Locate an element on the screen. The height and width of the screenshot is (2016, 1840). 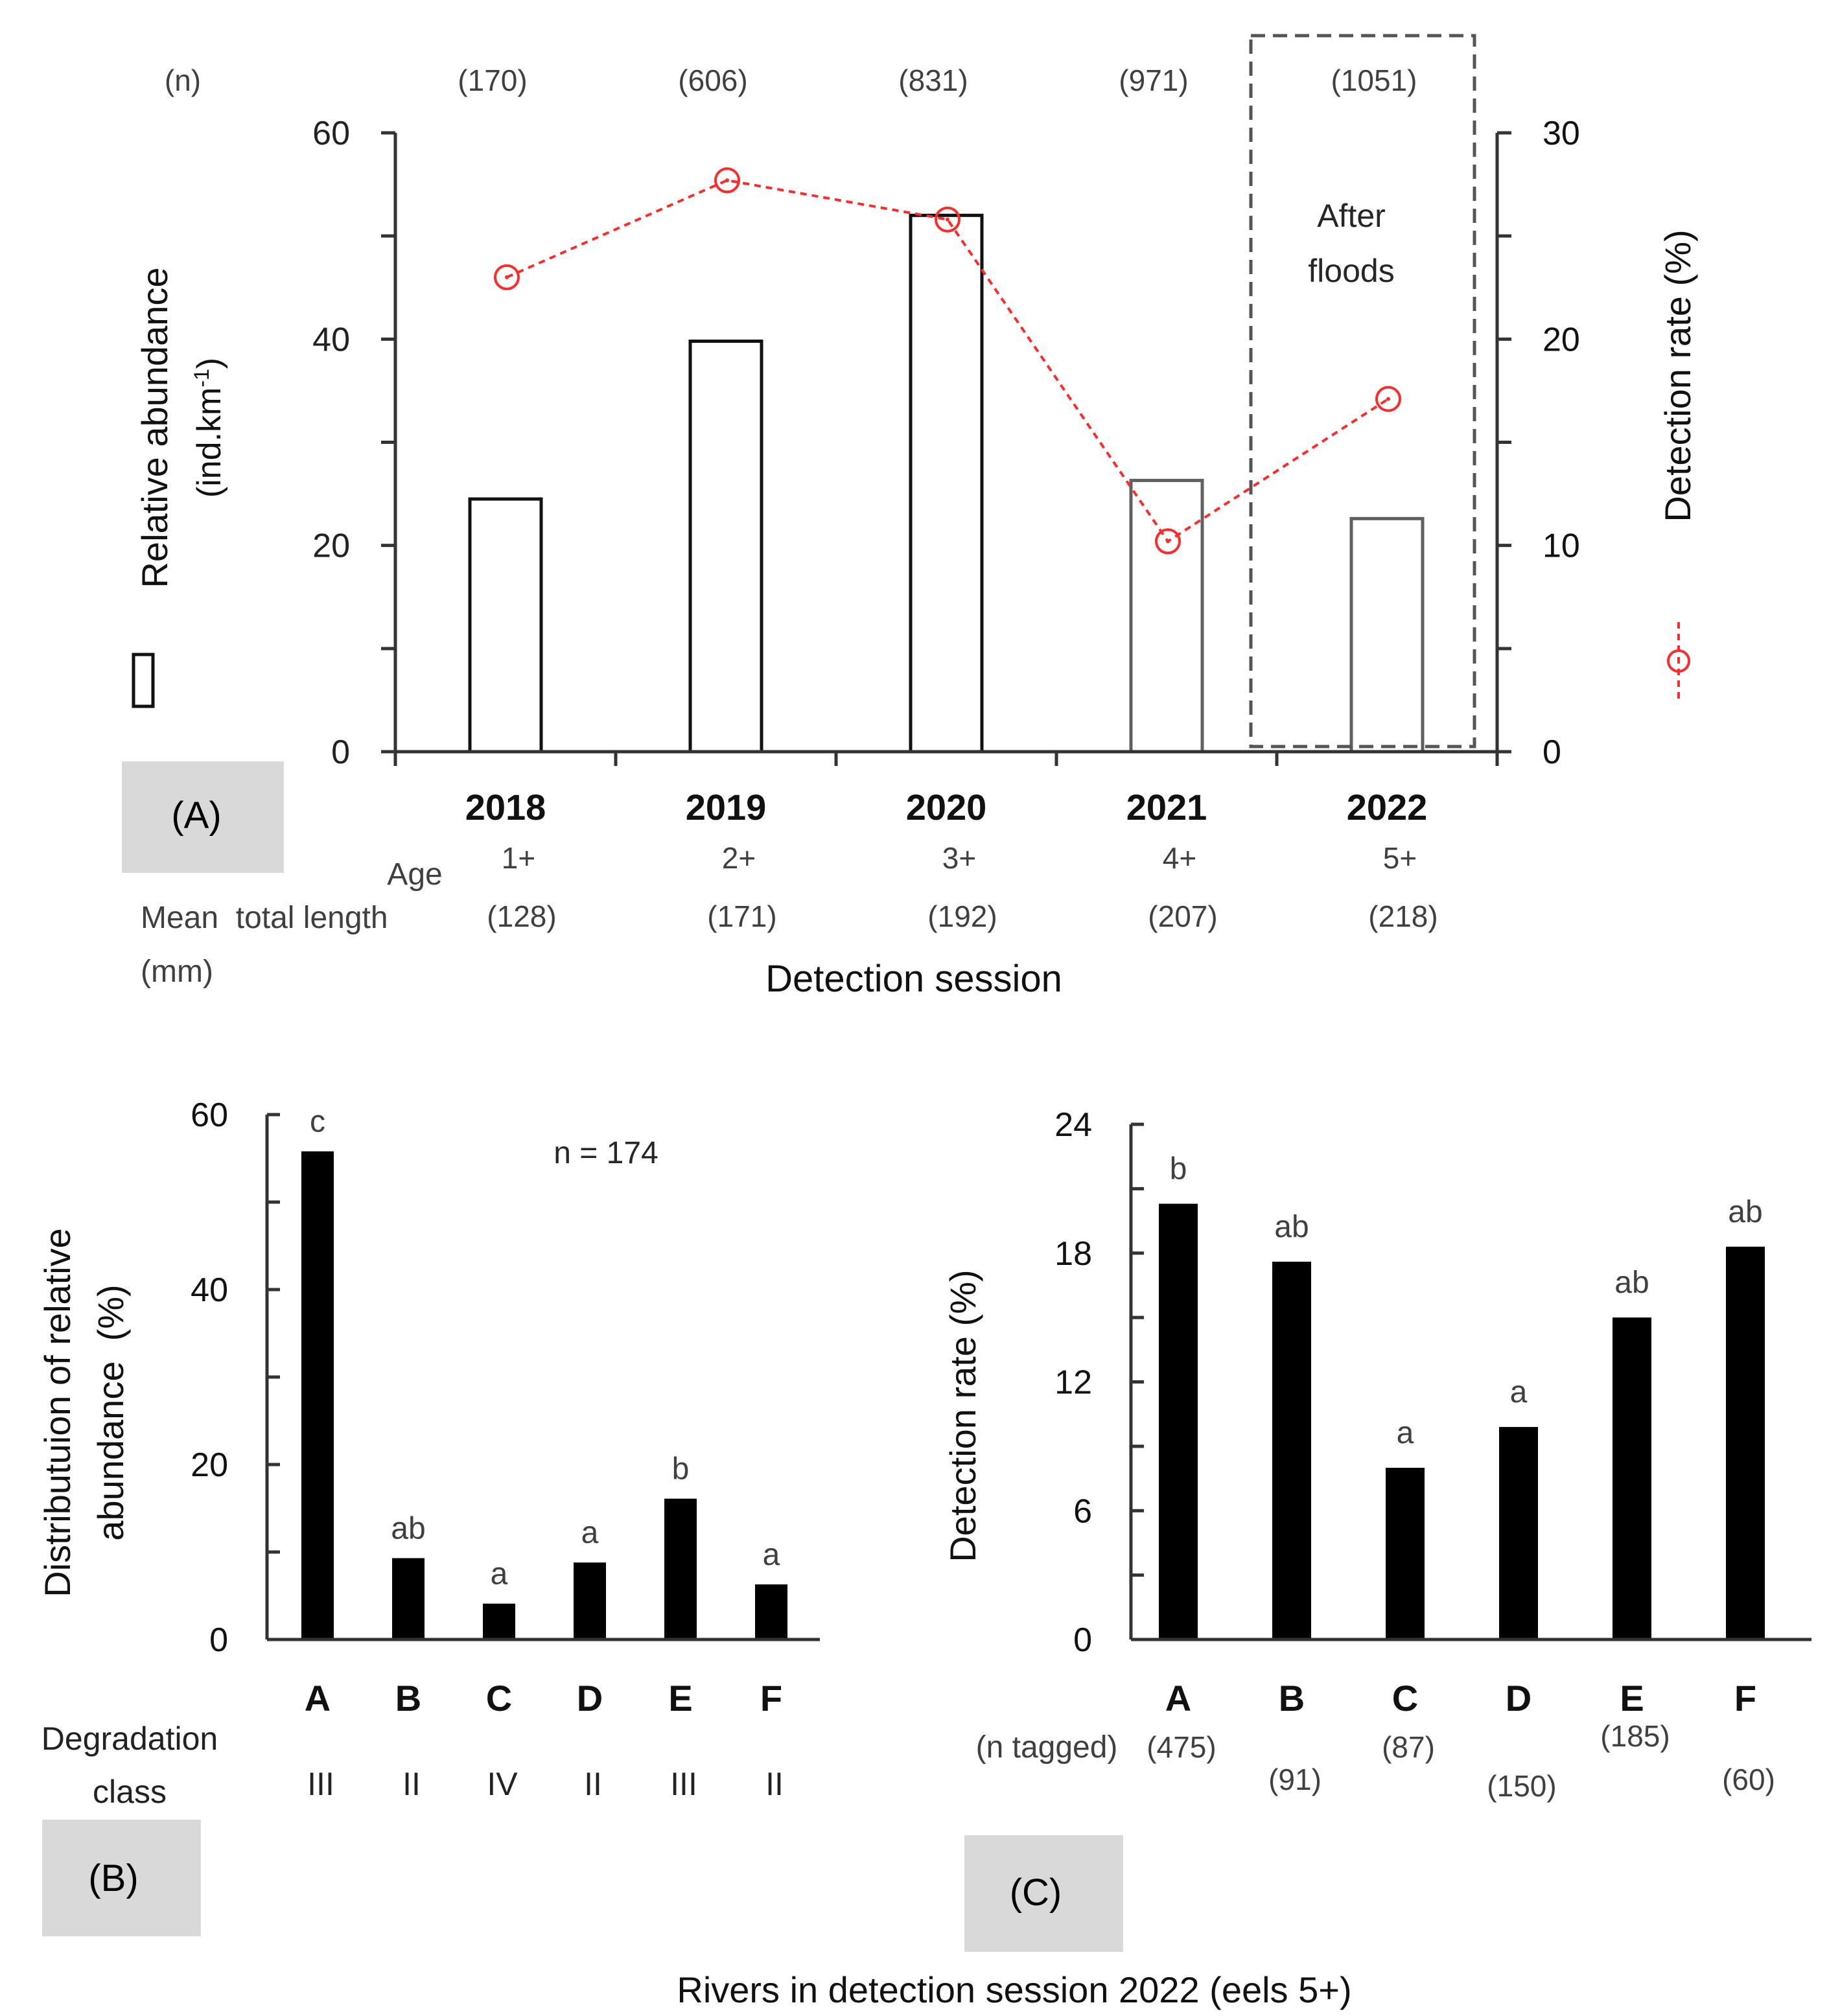
session-age-label: 3+ is located at coordinates (959, 858).